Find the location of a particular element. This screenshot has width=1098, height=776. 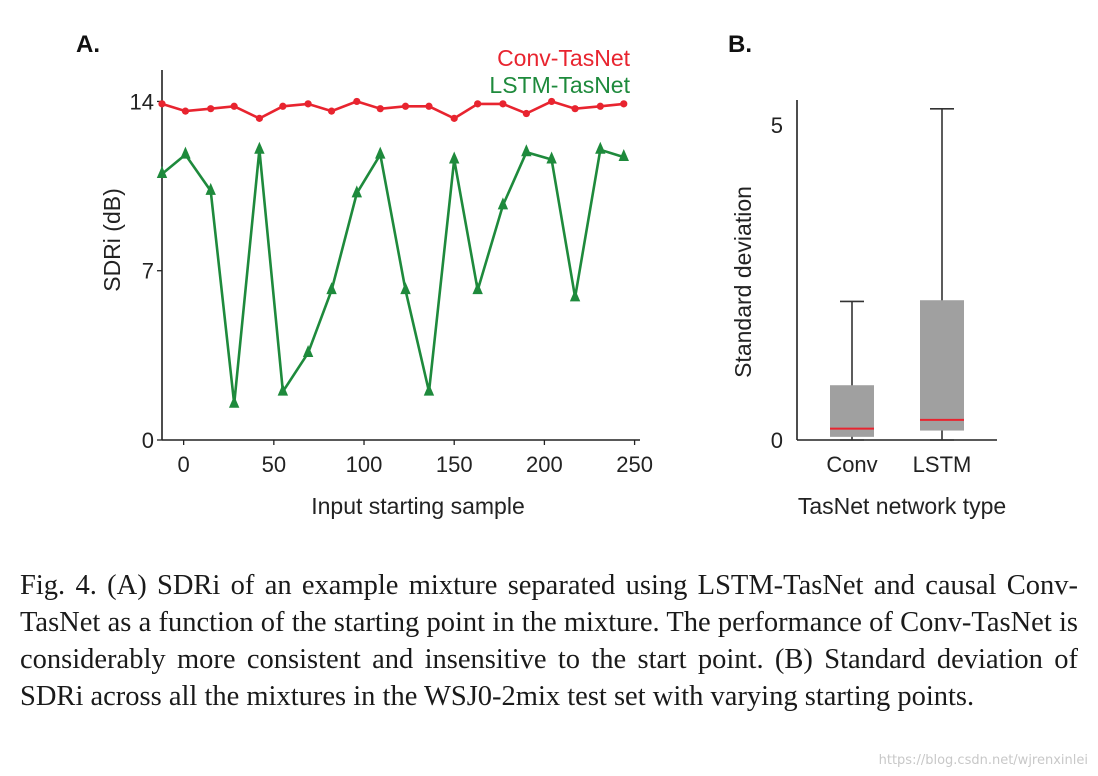

chart-a-x-ticks: 0 50 100 150 200 250 is located at coordinates (415, 458).